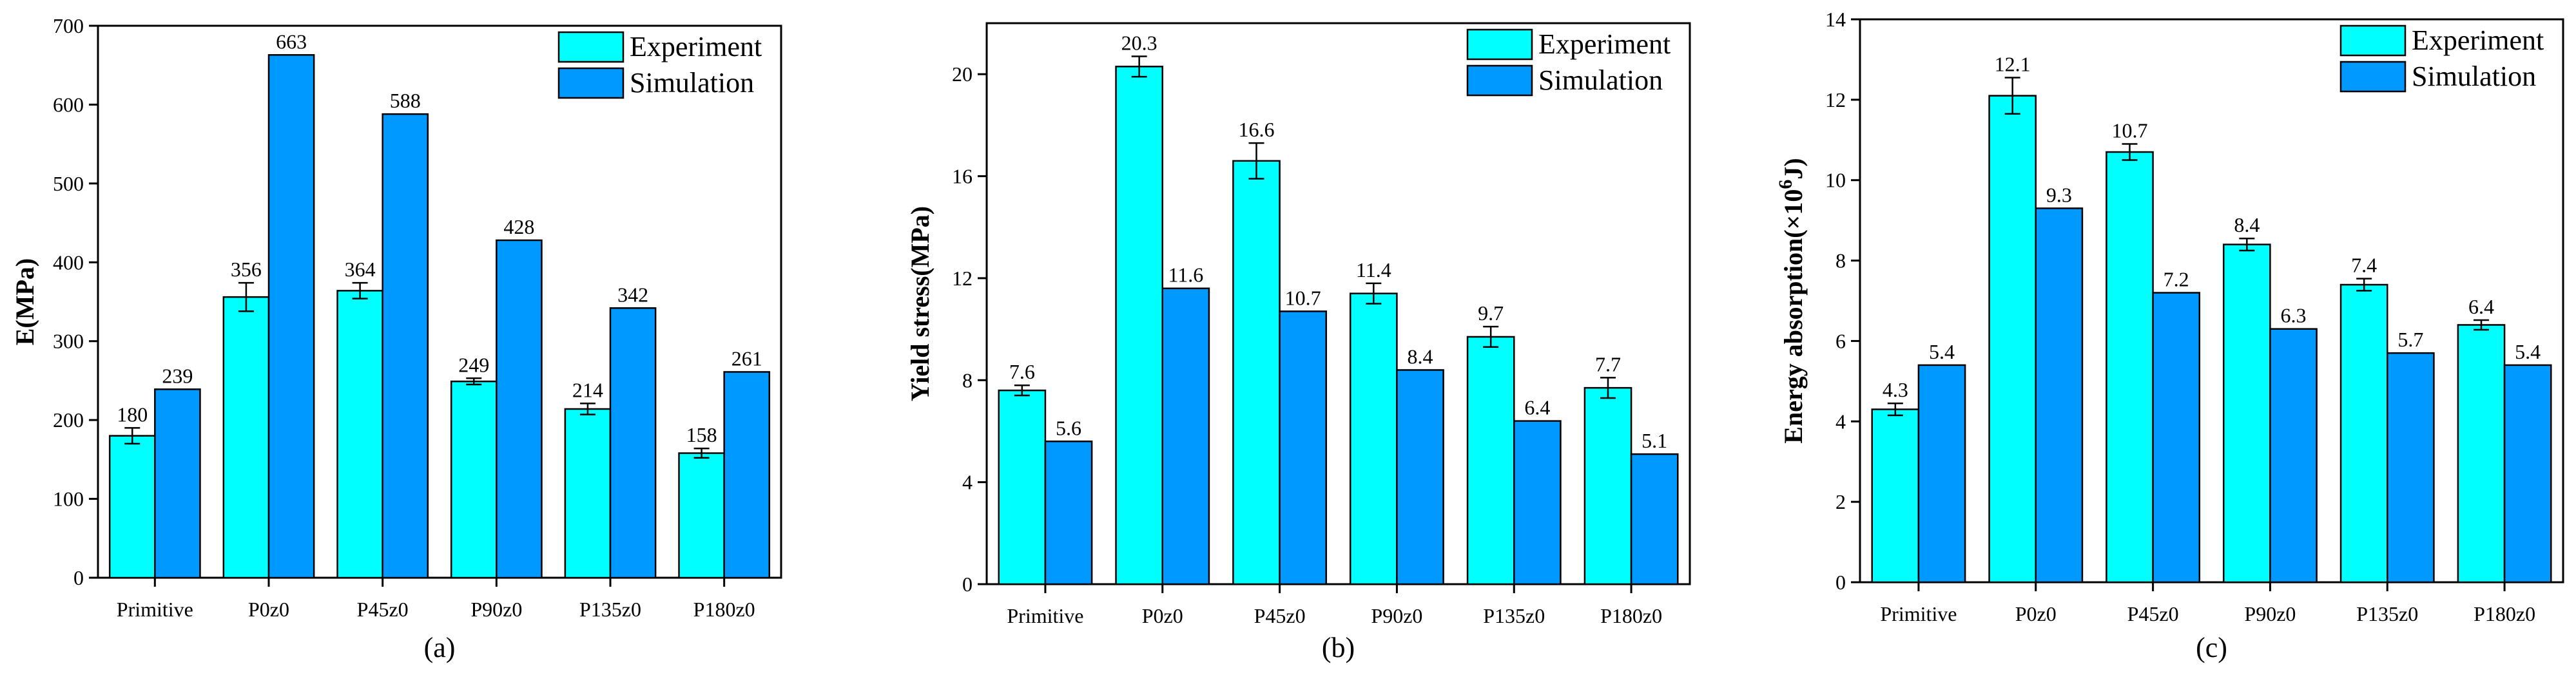 Image resolution: width=2576 pixels, height=684 pixels. What do you see at coordinates (2211, 647) in the screenshot?
I see `panel-caption: (c)` at bounding box center [2211, 647].